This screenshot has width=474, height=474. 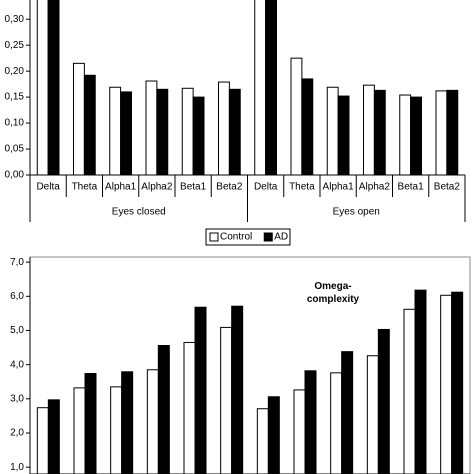 What do you see at coordinates (17, 467) in the screenshot?
I see `y-tick-label: 1,0` at bounding box center [17, 467].